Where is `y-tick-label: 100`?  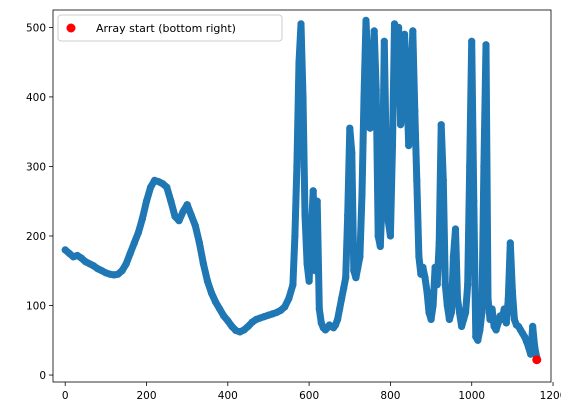
y-tick-label: 100 is located at coordinates (36, 307).